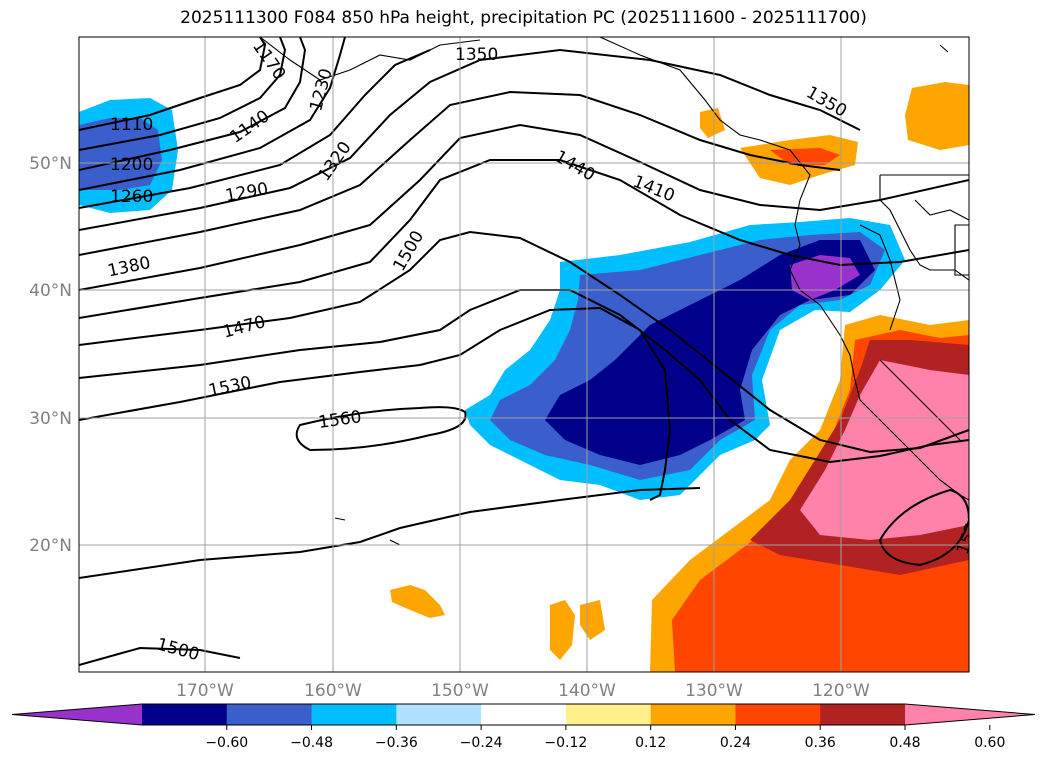 This screenshot has height=765, width=1047. What do you see at coordinates (50, 419) in the screenshot?
I see `lat-label: 30°N` at bounding box center [50, 419].